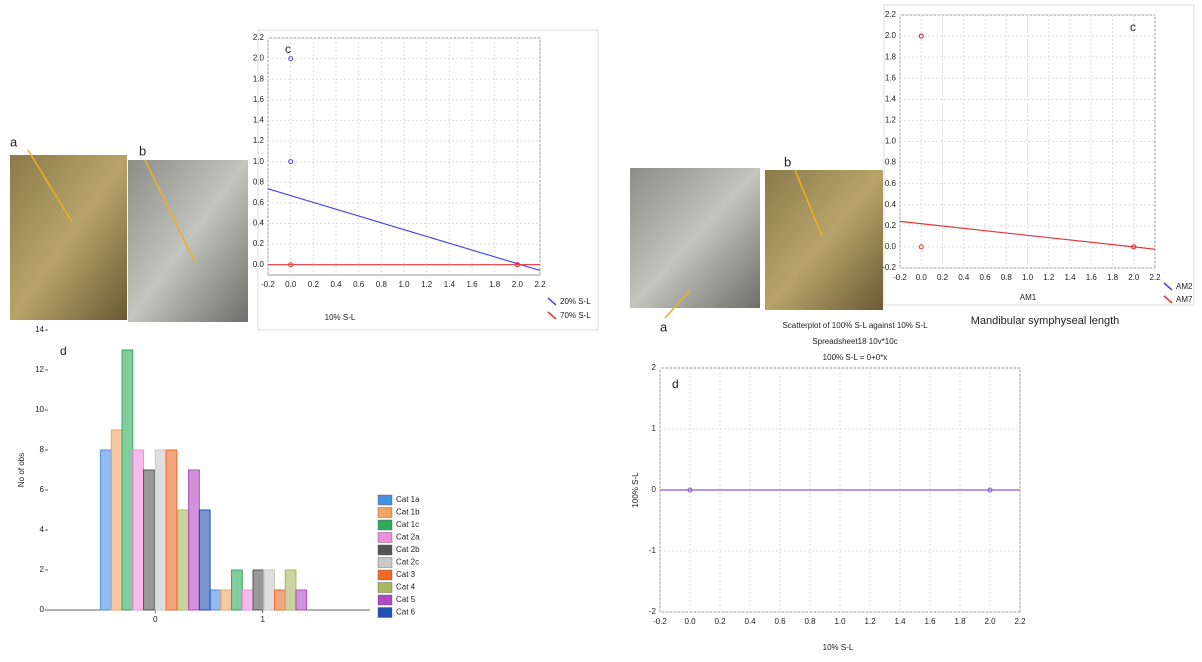 The height and width of the screenshot is (662, 1202). What do you see at coordinates (889, 267) in the screenshot?
I see `y-tick-label: -0.2` at bounding box center [889, 267].